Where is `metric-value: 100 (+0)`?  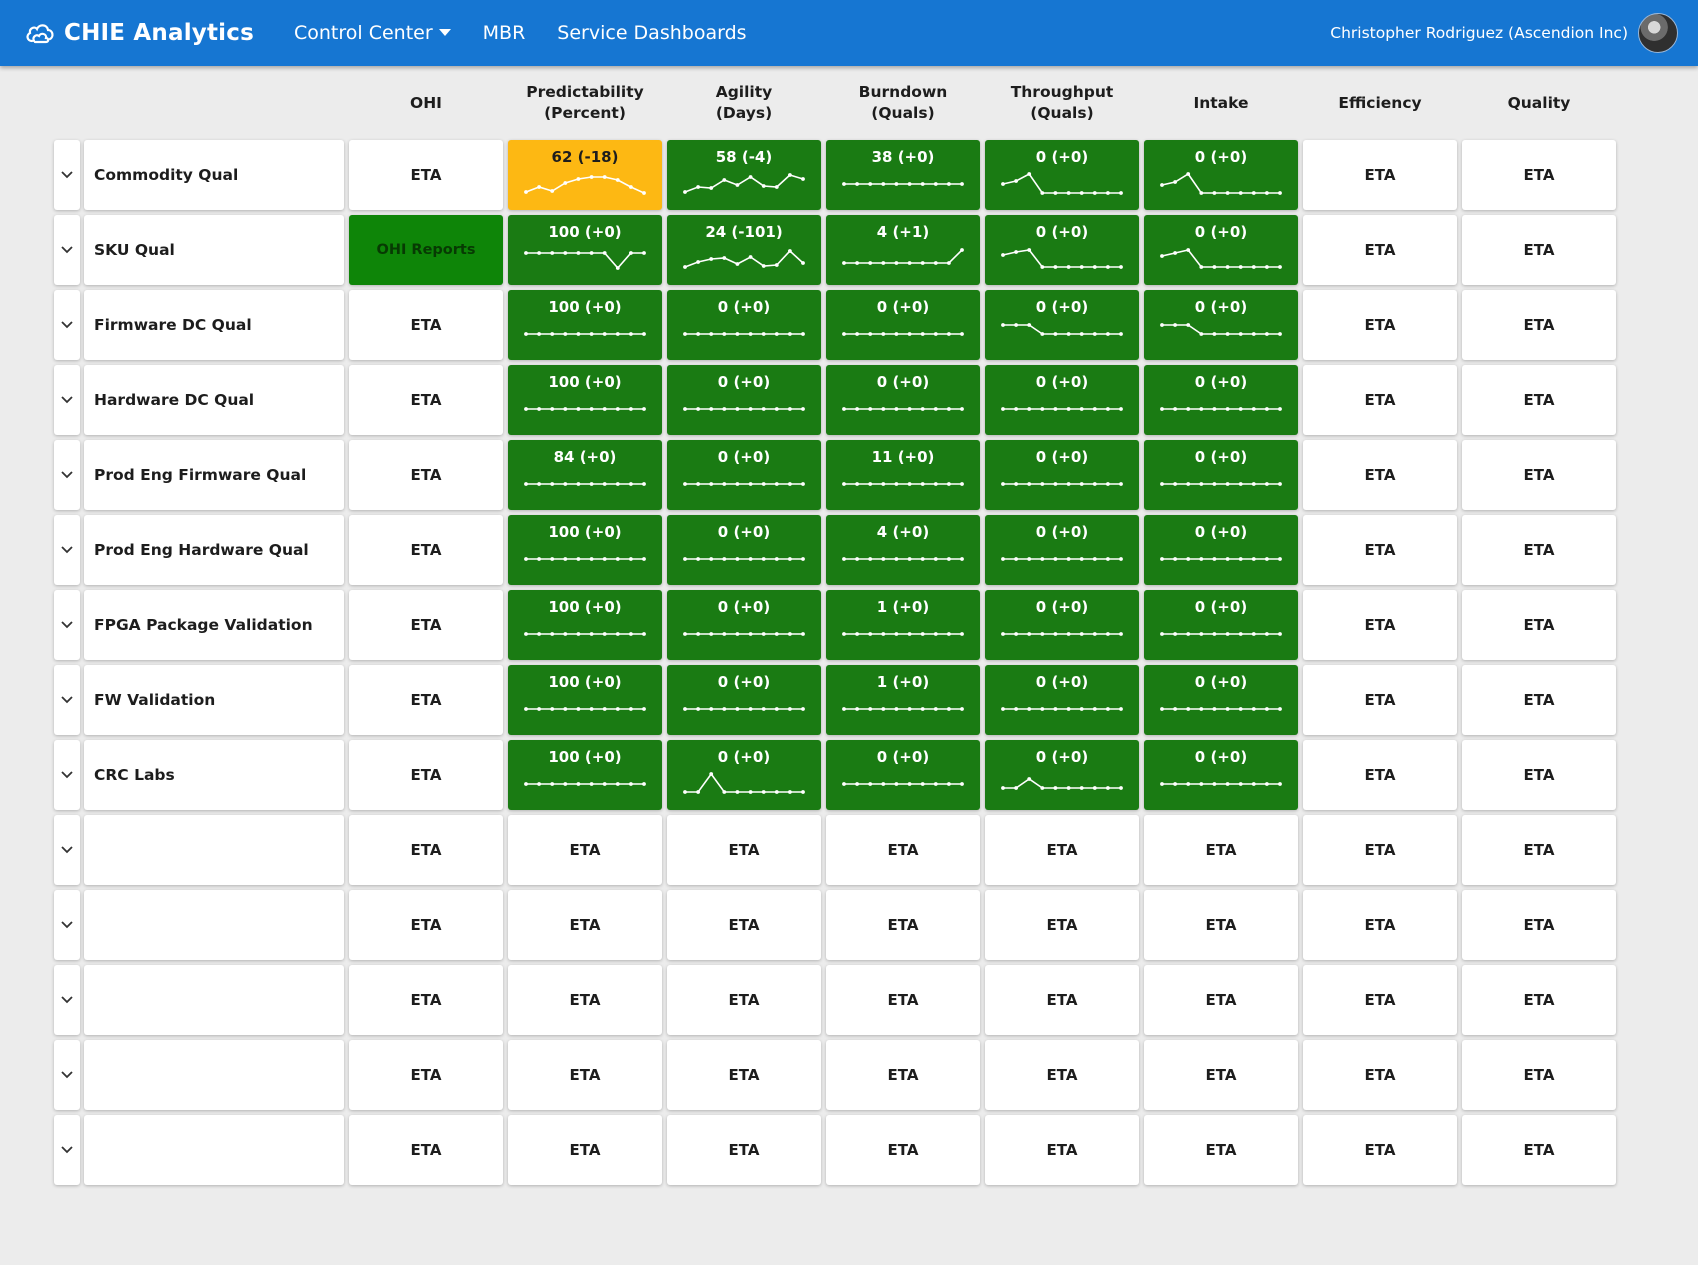 metric-value: 100 (+0) is located at coordinates (585, 607).